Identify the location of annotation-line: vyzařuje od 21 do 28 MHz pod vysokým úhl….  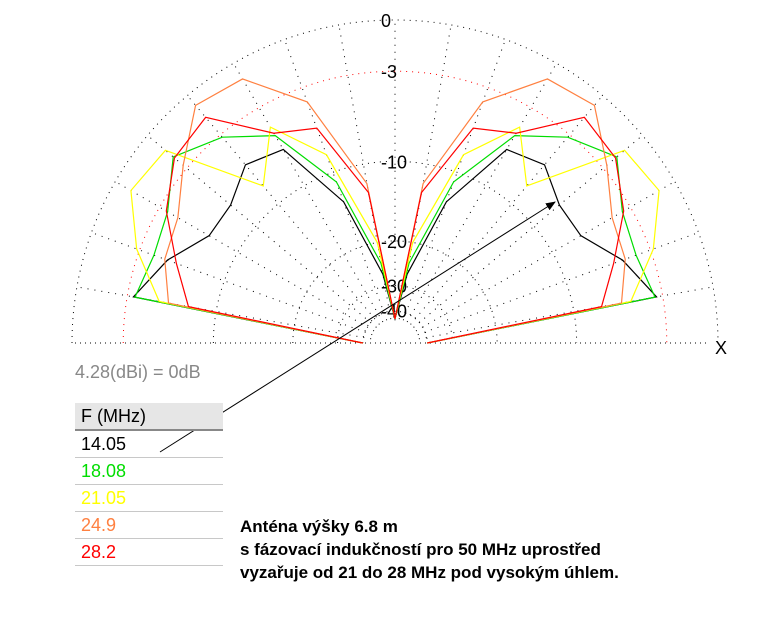
(429, 572).